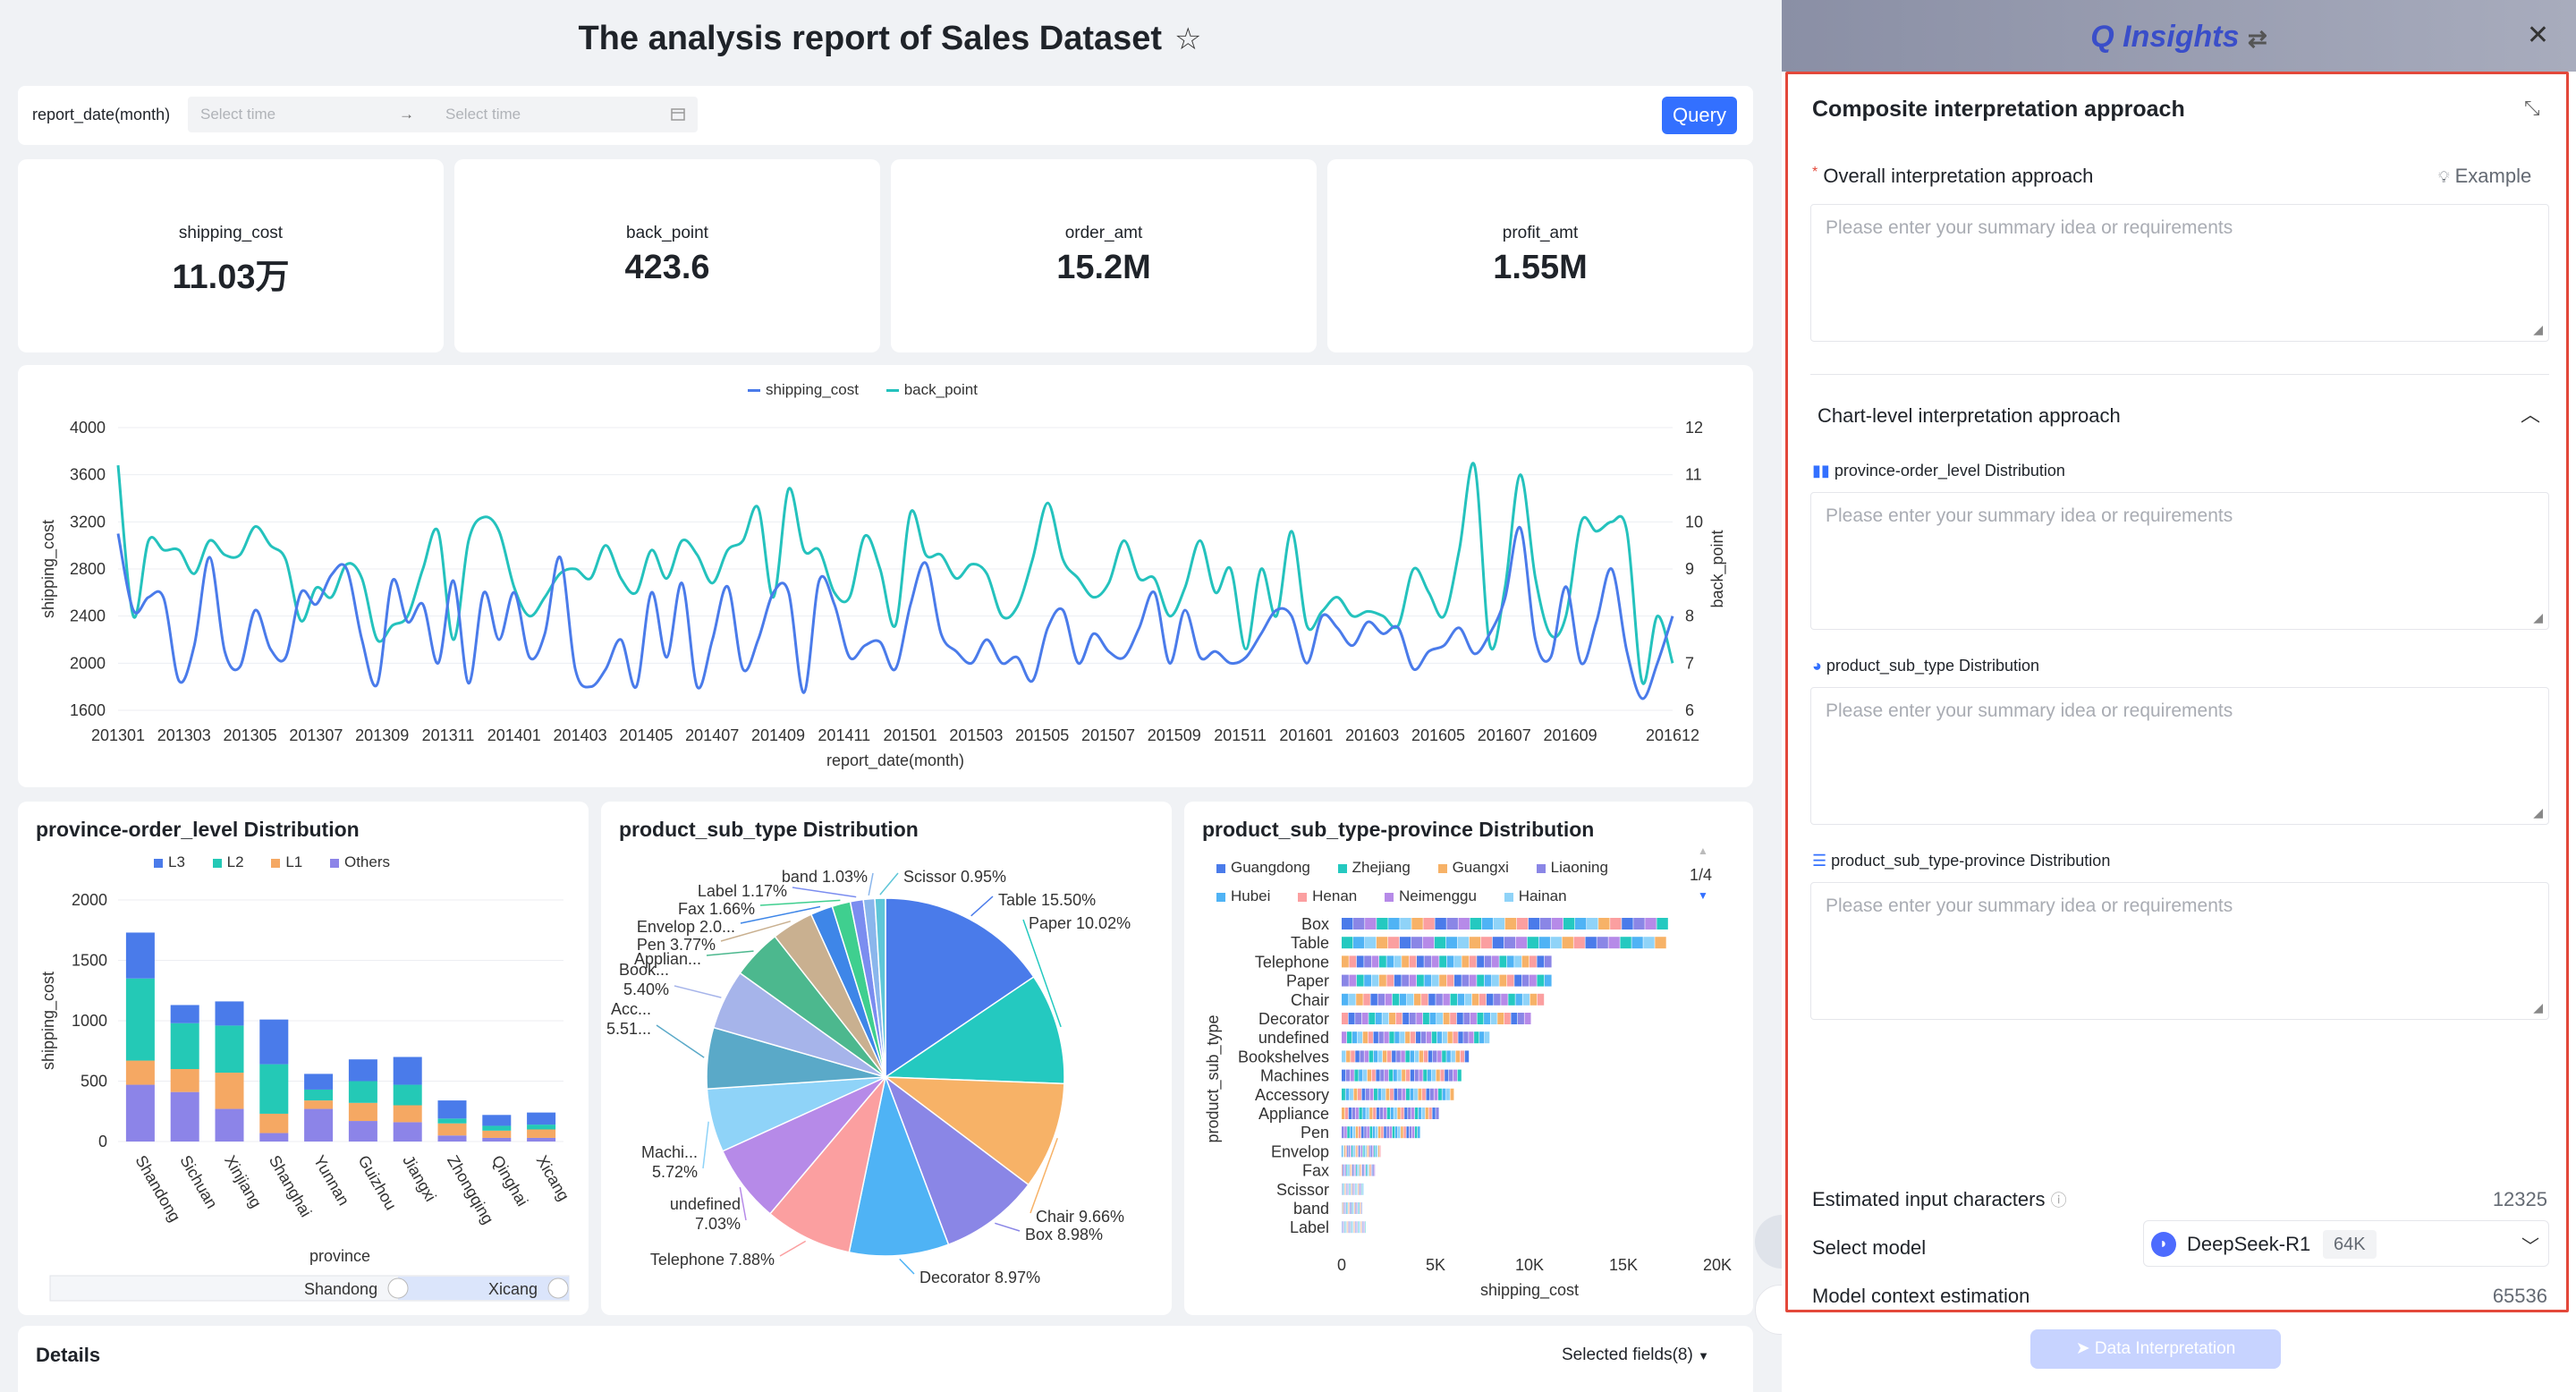 Image resolution: width=2576 pixels, height=1392 pixels. I want to click on x-tick-label: 201511, so click(1240, 735).